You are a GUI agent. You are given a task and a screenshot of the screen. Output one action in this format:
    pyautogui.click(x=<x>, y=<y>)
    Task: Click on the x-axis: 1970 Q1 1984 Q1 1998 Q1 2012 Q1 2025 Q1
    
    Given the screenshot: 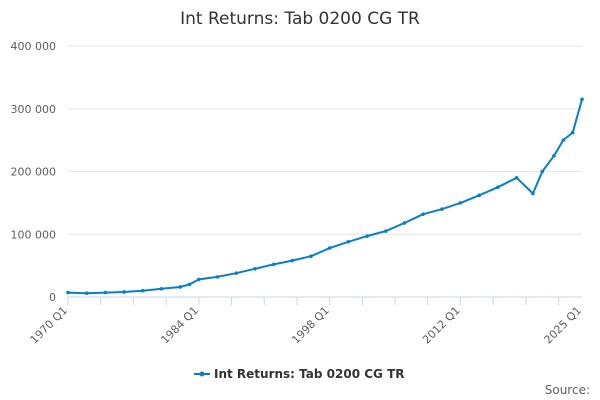 What is the action you would take?
    pyautogui.click(x=306, y=321)
    